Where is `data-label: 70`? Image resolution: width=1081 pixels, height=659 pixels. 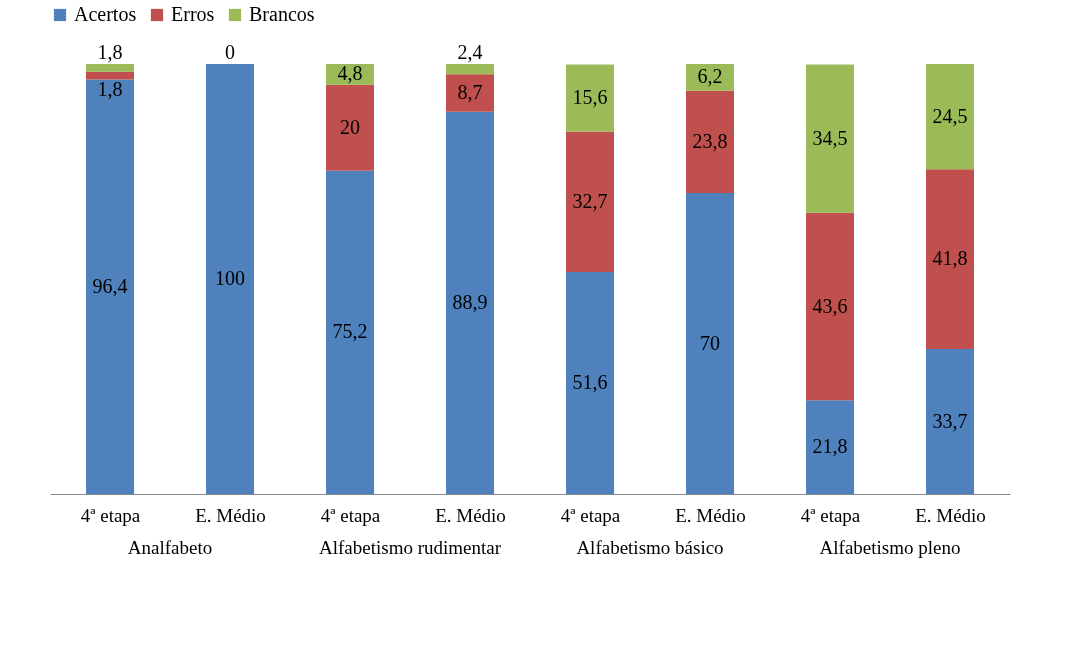 data-label: 70 is located at coordinates (710, 342).